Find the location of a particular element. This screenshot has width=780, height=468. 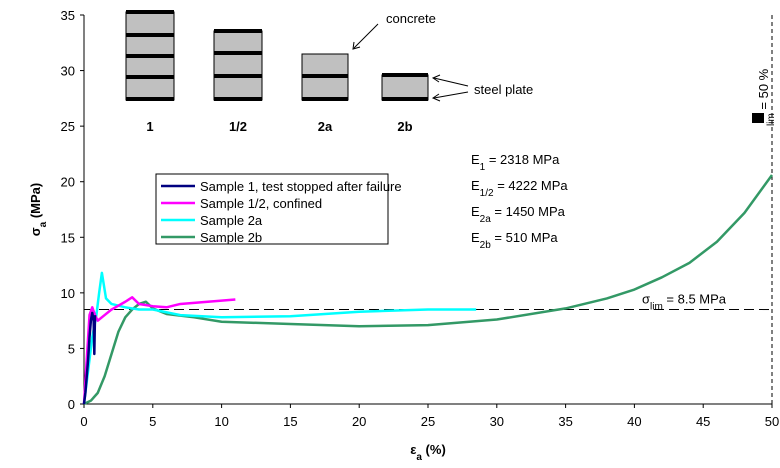

x-tick-label: 30 is located at coordinates (497, 421).